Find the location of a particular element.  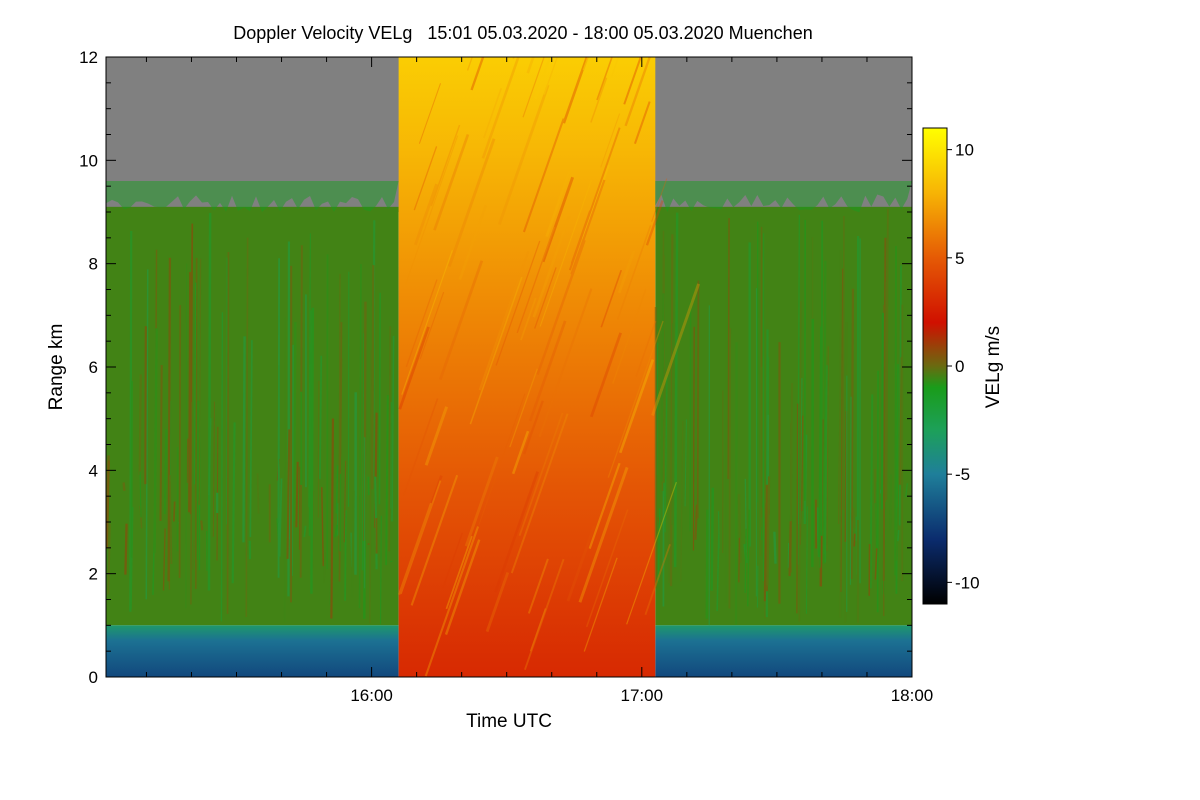

y-axis-label: Range km is located at coordinates (56, 367).